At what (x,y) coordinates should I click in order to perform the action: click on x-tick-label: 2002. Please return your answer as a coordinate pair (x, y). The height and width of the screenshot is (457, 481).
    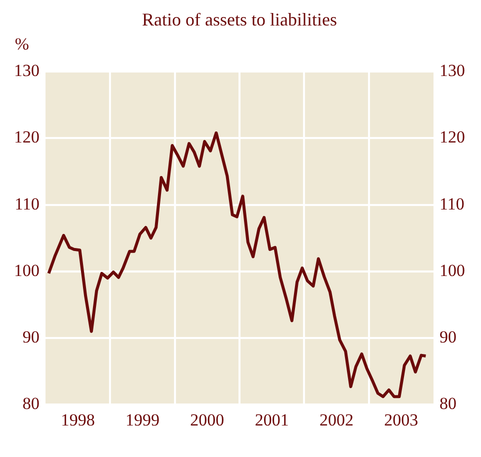
    Looking at the image, I should click on (337, 420).